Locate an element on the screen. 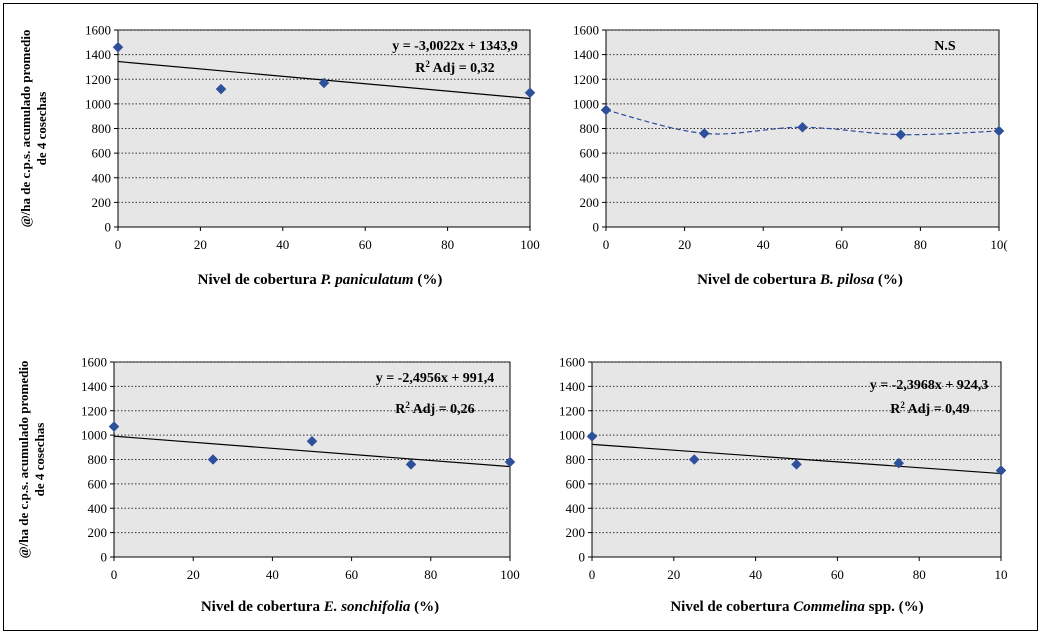 This screenshot has height=634, width=1041. annotation: R2 Adj = 0,26 is located at coordinates (434, 408).